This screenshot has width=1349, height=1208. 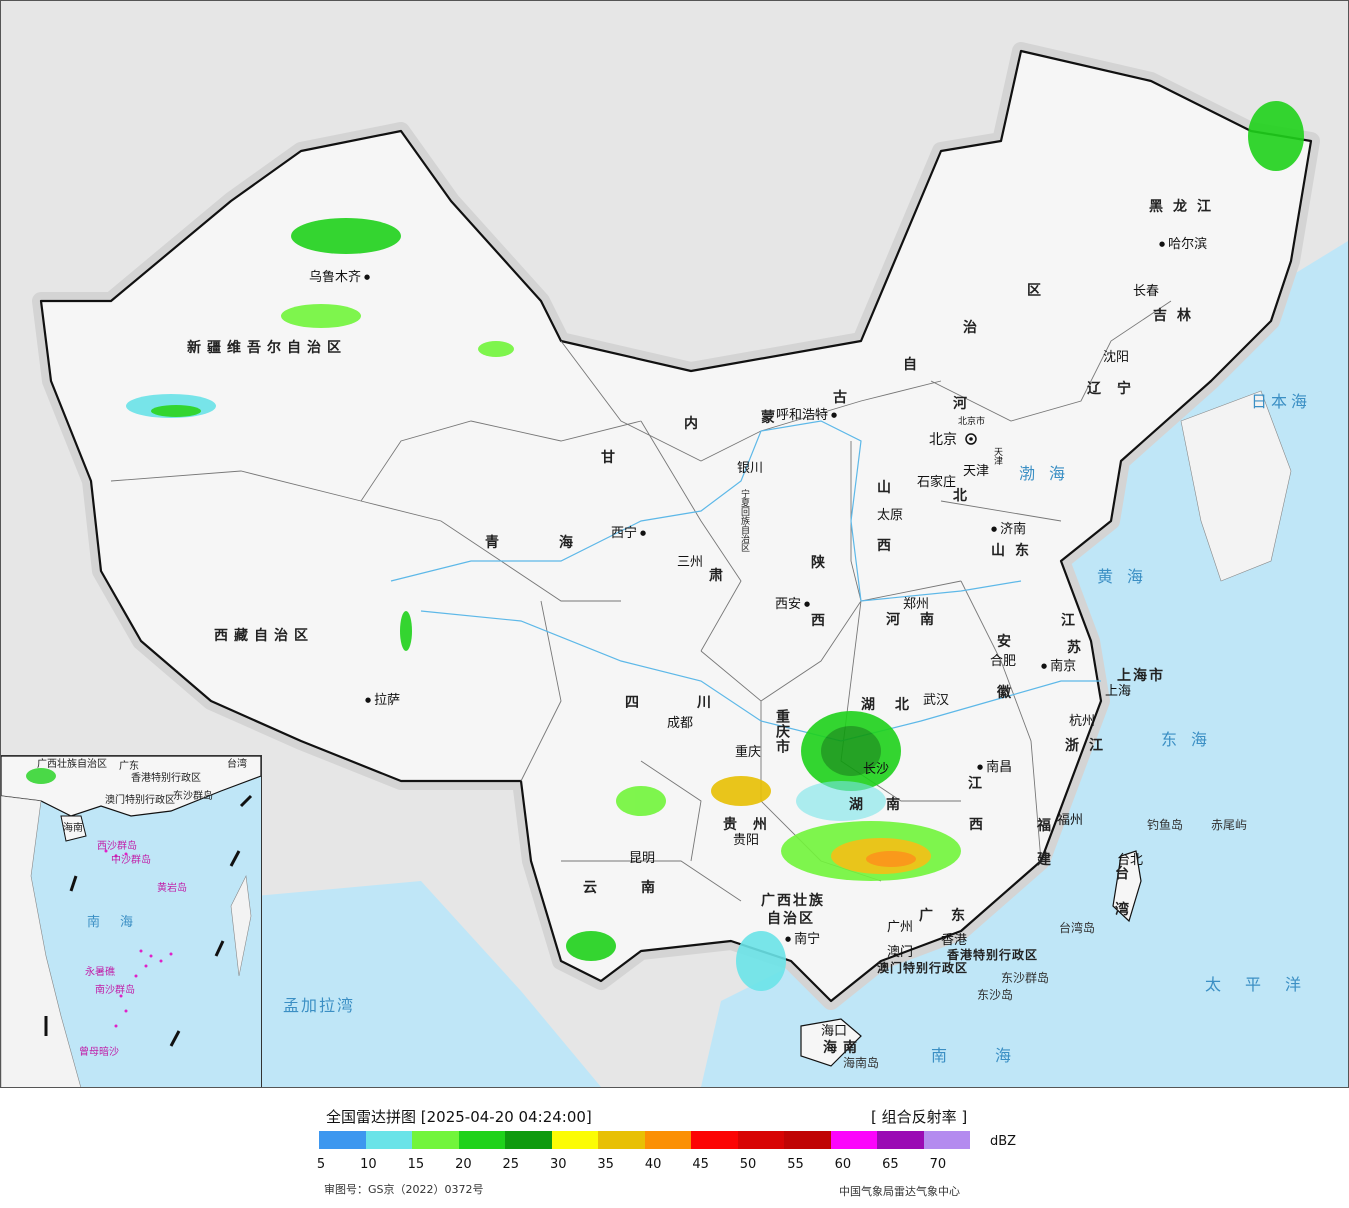 I want to click on province-xizang: 西藏自治区, so click(x=264, y=636).